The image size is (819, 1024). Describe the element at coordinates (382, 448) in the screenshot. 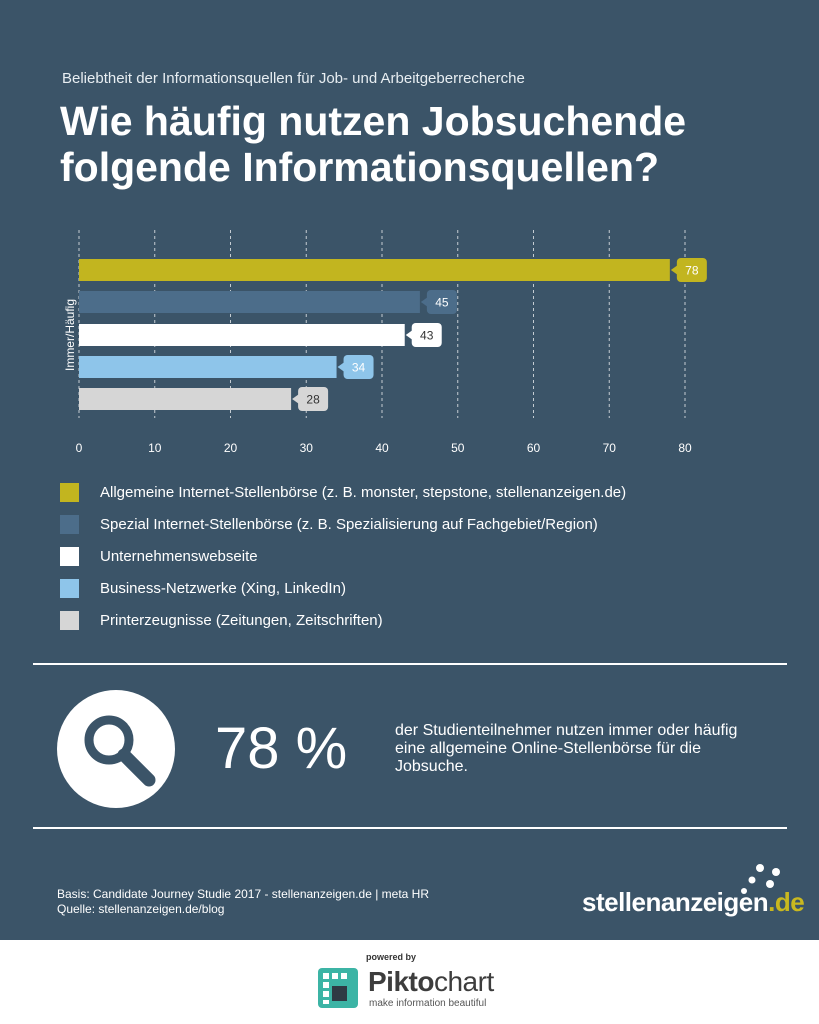

I see `x-tick-label: 40` at that location.